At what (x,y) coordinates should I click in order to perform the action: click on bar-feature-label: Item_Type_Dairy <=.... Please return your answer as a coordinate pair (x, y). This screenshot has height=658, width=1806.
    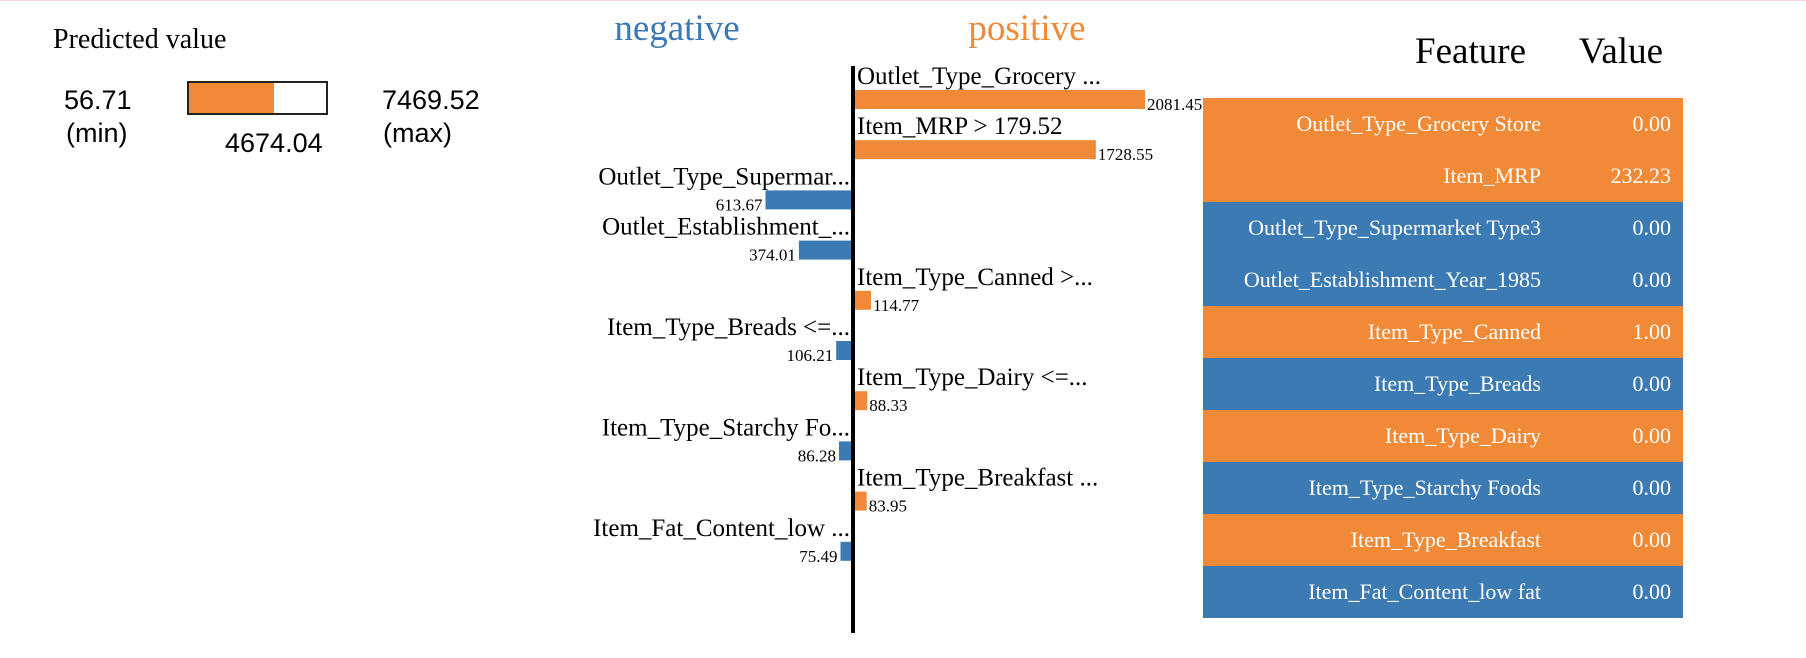
    Looking at the image, I should click on (972, 377).